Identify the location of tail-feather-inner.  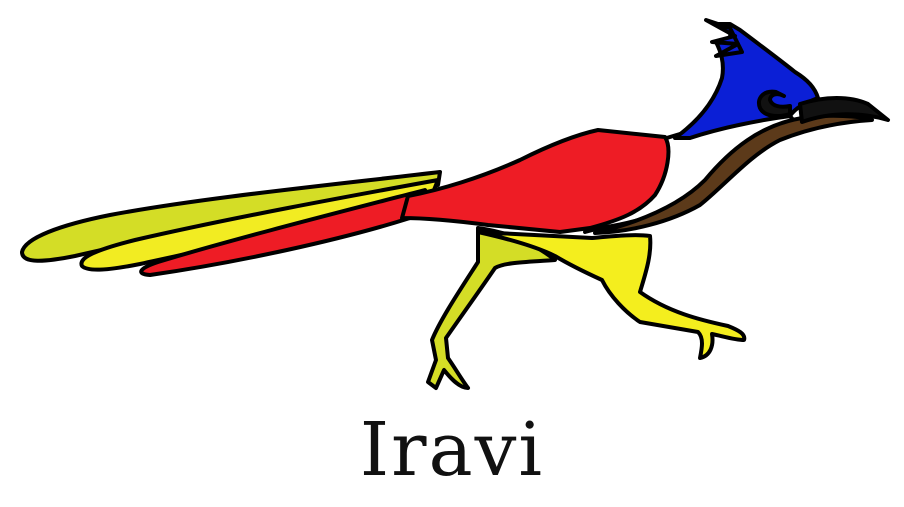
(283, 232).